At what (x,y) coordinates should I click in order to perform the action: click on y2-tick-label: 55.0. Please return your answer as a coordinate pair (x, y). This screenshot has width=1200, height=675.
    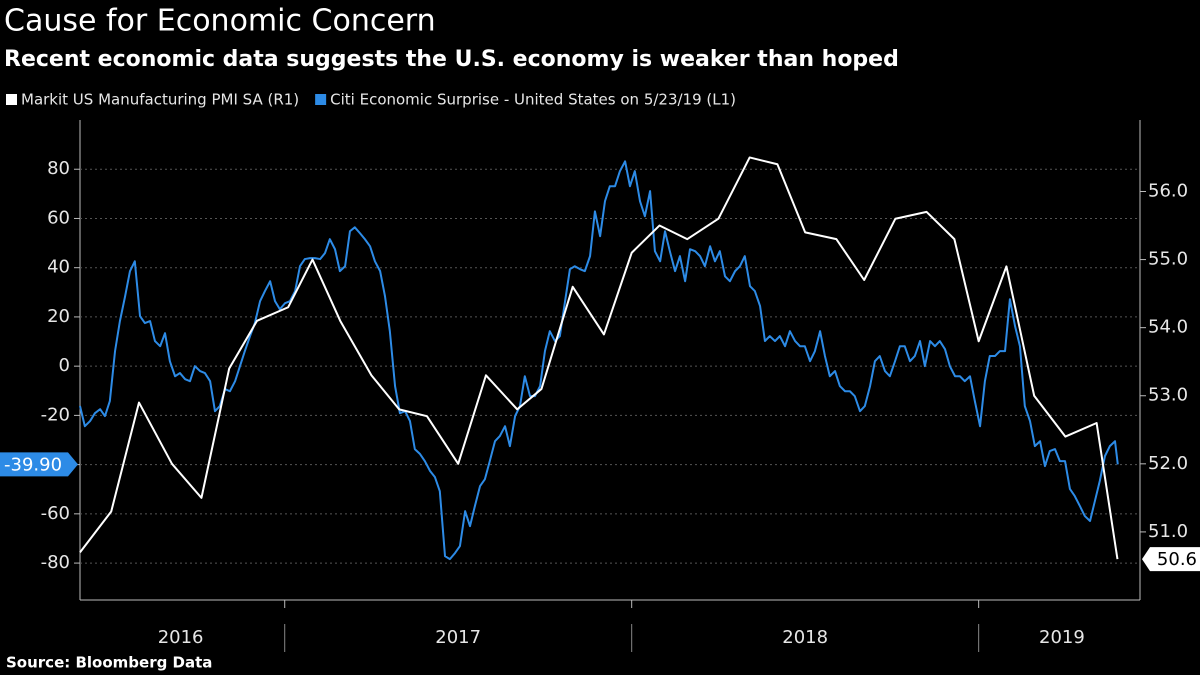
    Looking at the image, I should click on (1168, 259).